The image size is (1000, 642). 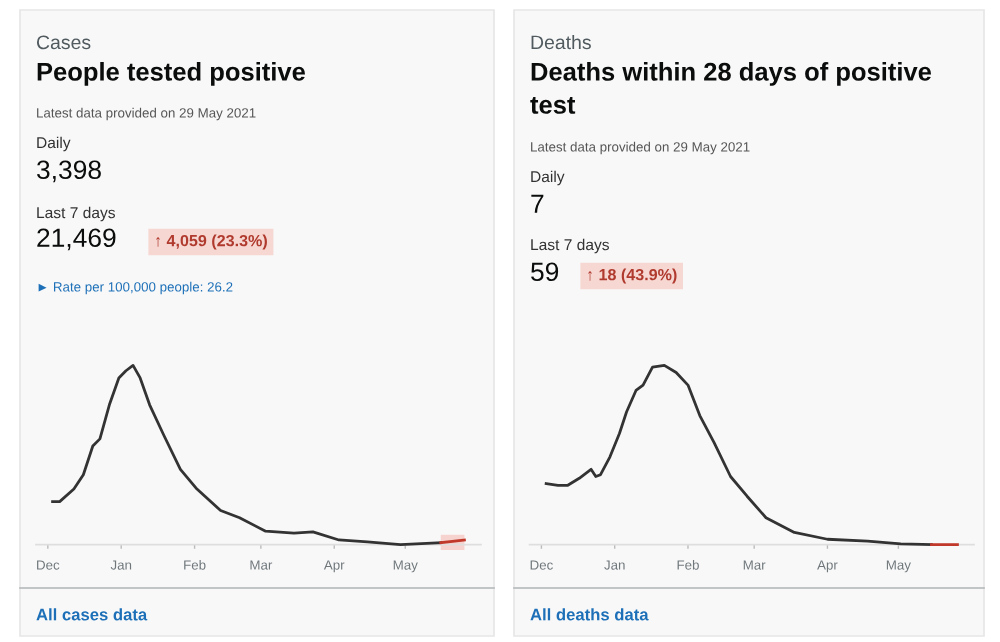 I want to click on text: 3,398, so click(x=69, y=171).